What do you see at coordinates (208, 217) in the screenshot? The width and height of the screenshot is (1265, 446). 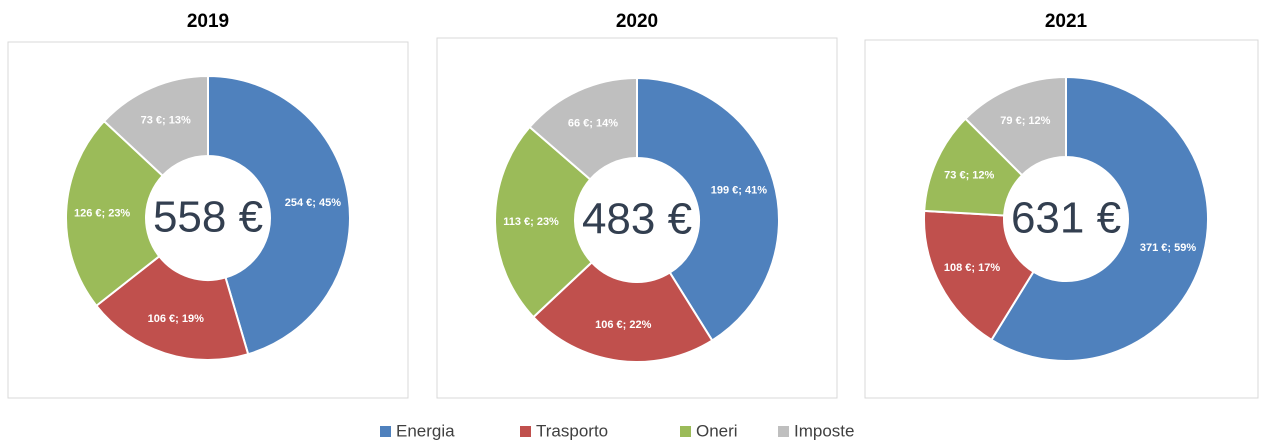 I see `center-label: 558 €` at bounding box center [208, 217].